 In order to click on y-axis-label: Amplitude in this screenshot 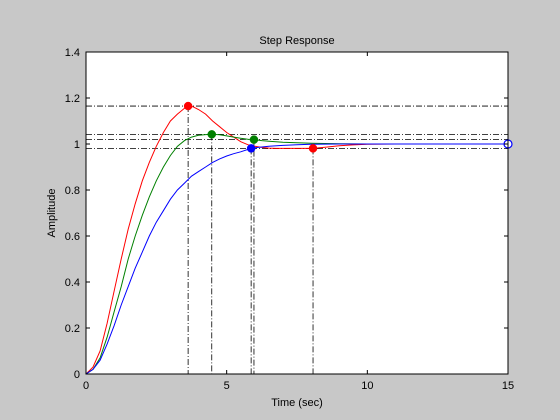, I will do `click(52, 213)`.